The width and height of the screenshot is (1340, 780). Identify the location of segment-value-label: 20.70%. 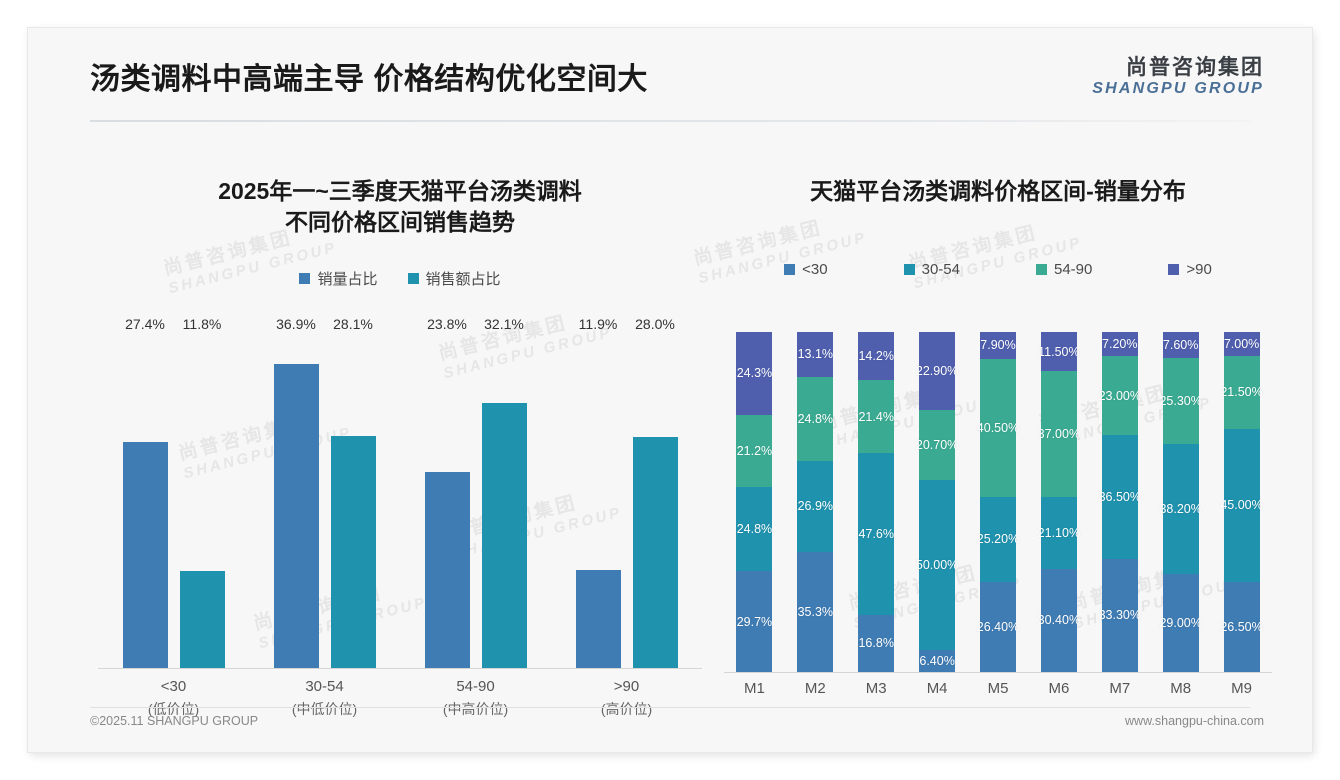
(937, 445).